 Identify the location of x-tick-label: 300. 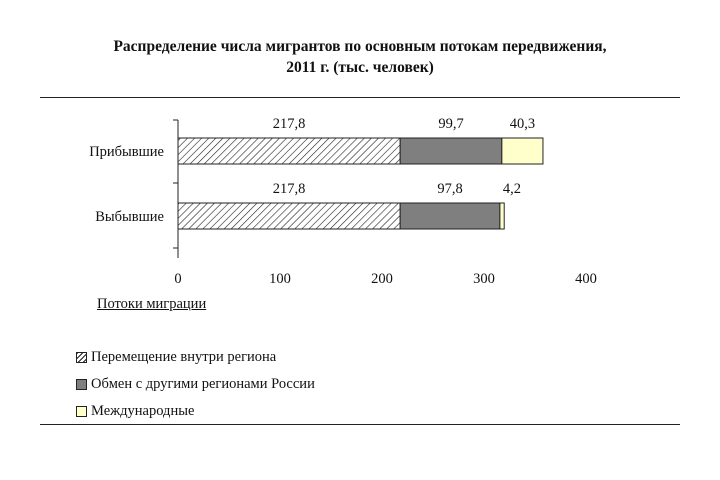
(484, 279).